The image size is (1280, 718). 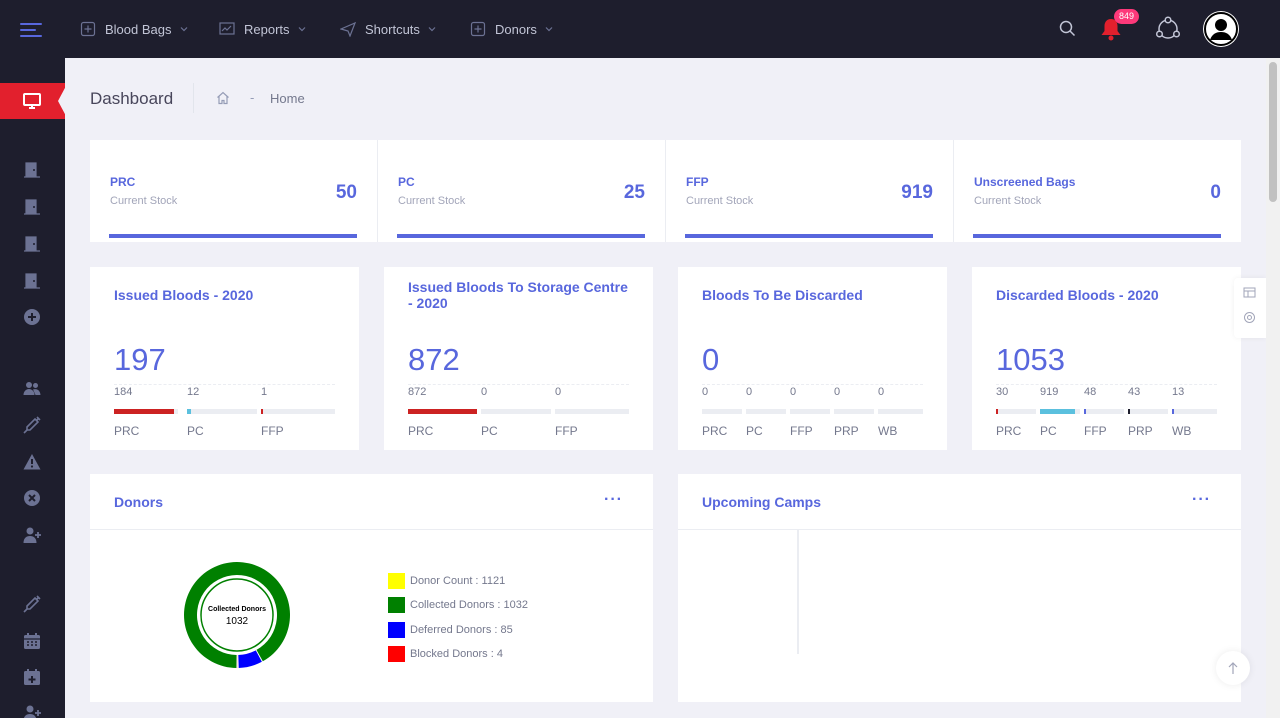 What do you see at coordinates (711, 359) in the screenshot?
I see `stat-total: 0` at bounding box center [711, 359].